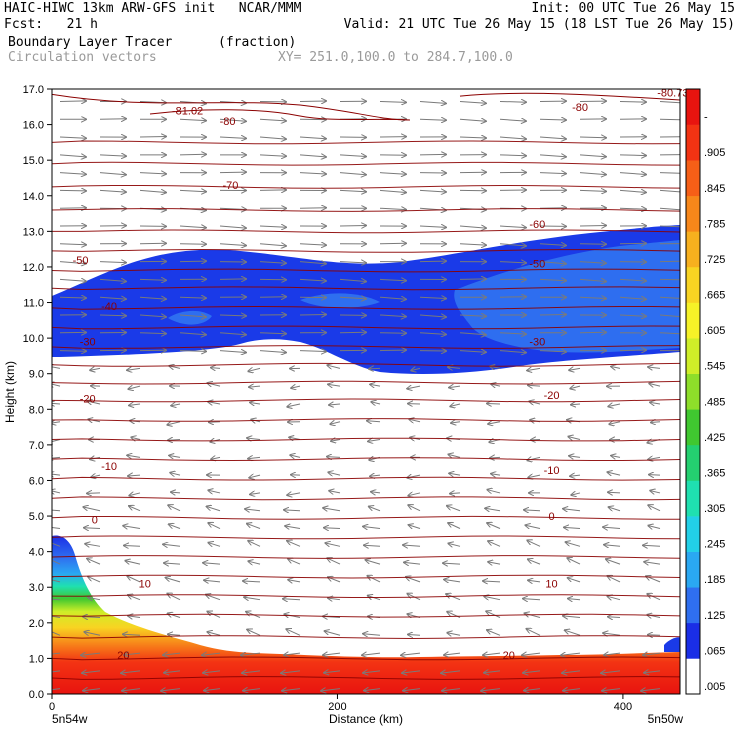 Image resolution: width=740 pixels, height=740 pixels. Describe the element at coordinates (145, 585) in the screenshot. I see `contour-label: 10` at that location.